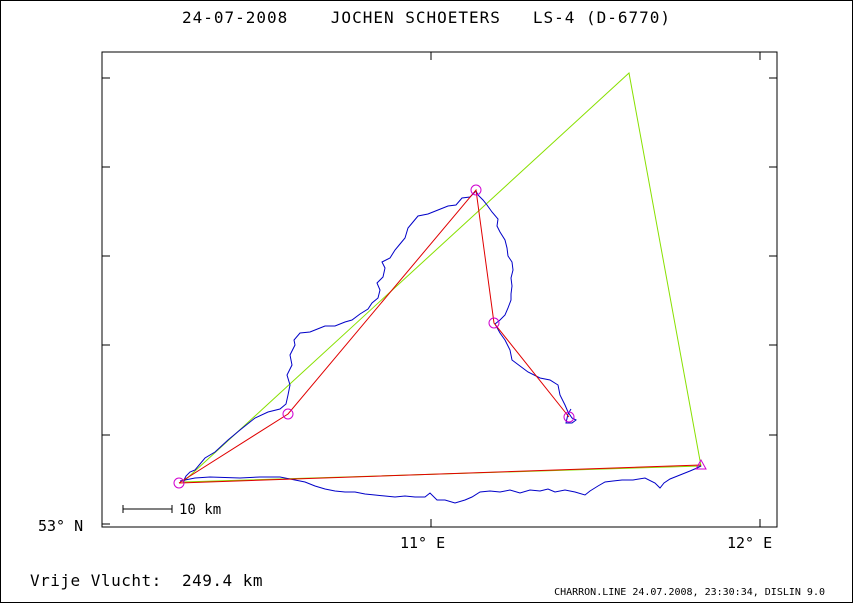 The image size is (853, 603). Describe the element at coordinates (440, 474) in the screenshot. I see `closing-leg` at that location.